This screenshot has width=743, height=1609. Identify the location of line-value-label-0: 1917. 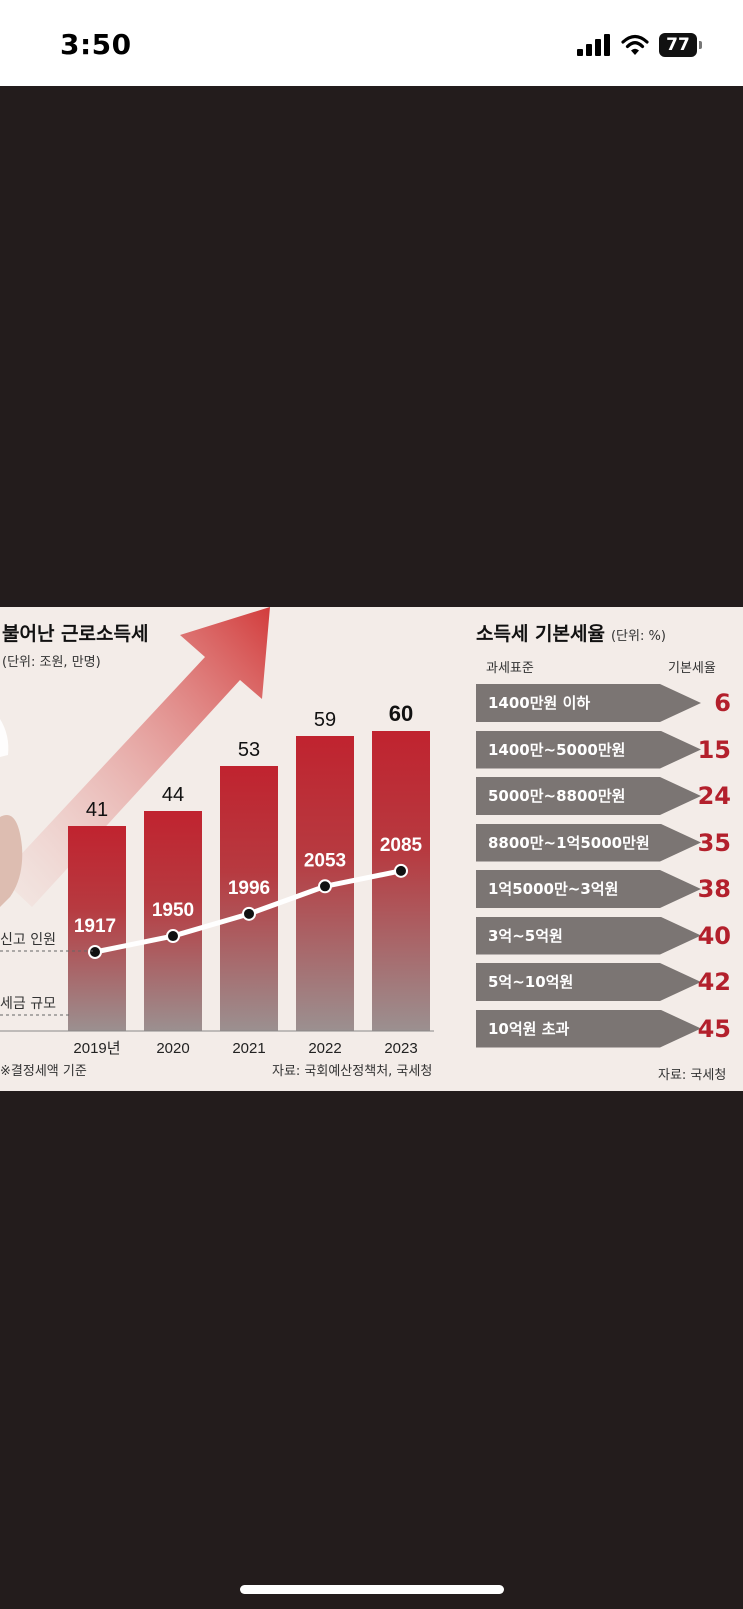
(95, 926).